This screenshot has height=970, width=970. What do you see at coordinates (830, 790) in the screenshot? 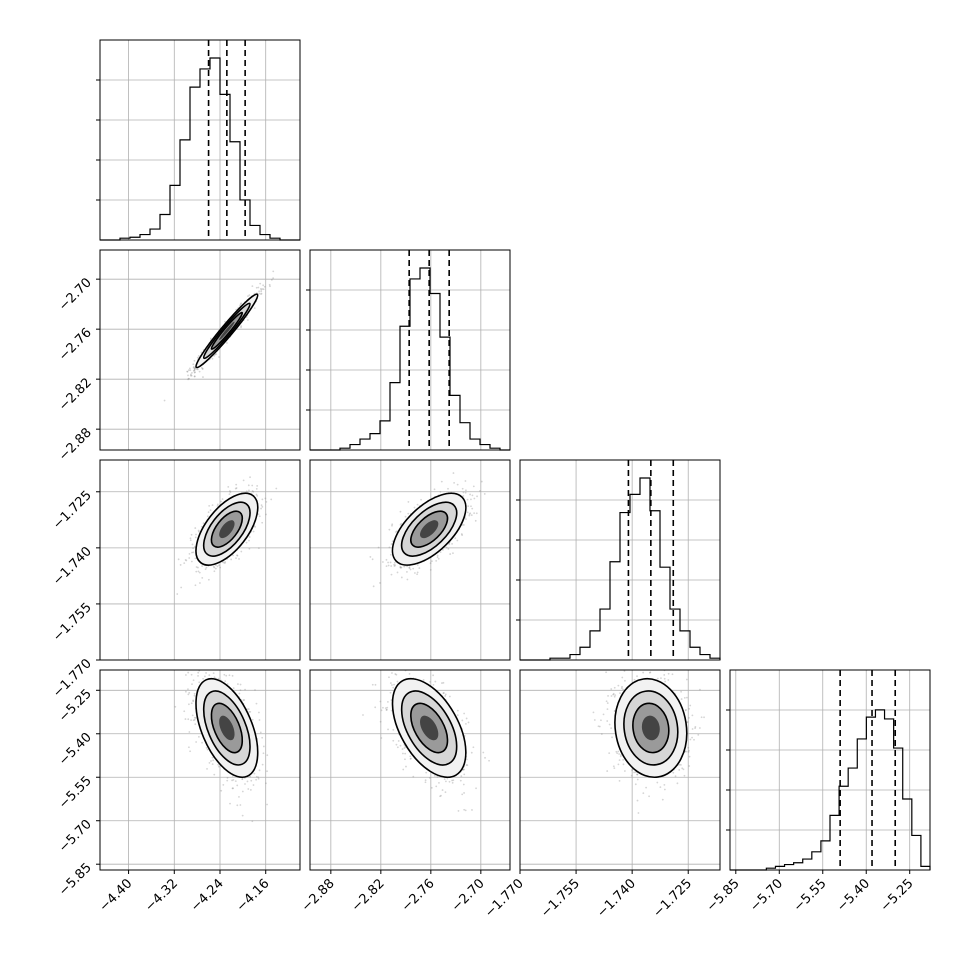
I see `histogram-step-line` at bounding box center [830, 790].